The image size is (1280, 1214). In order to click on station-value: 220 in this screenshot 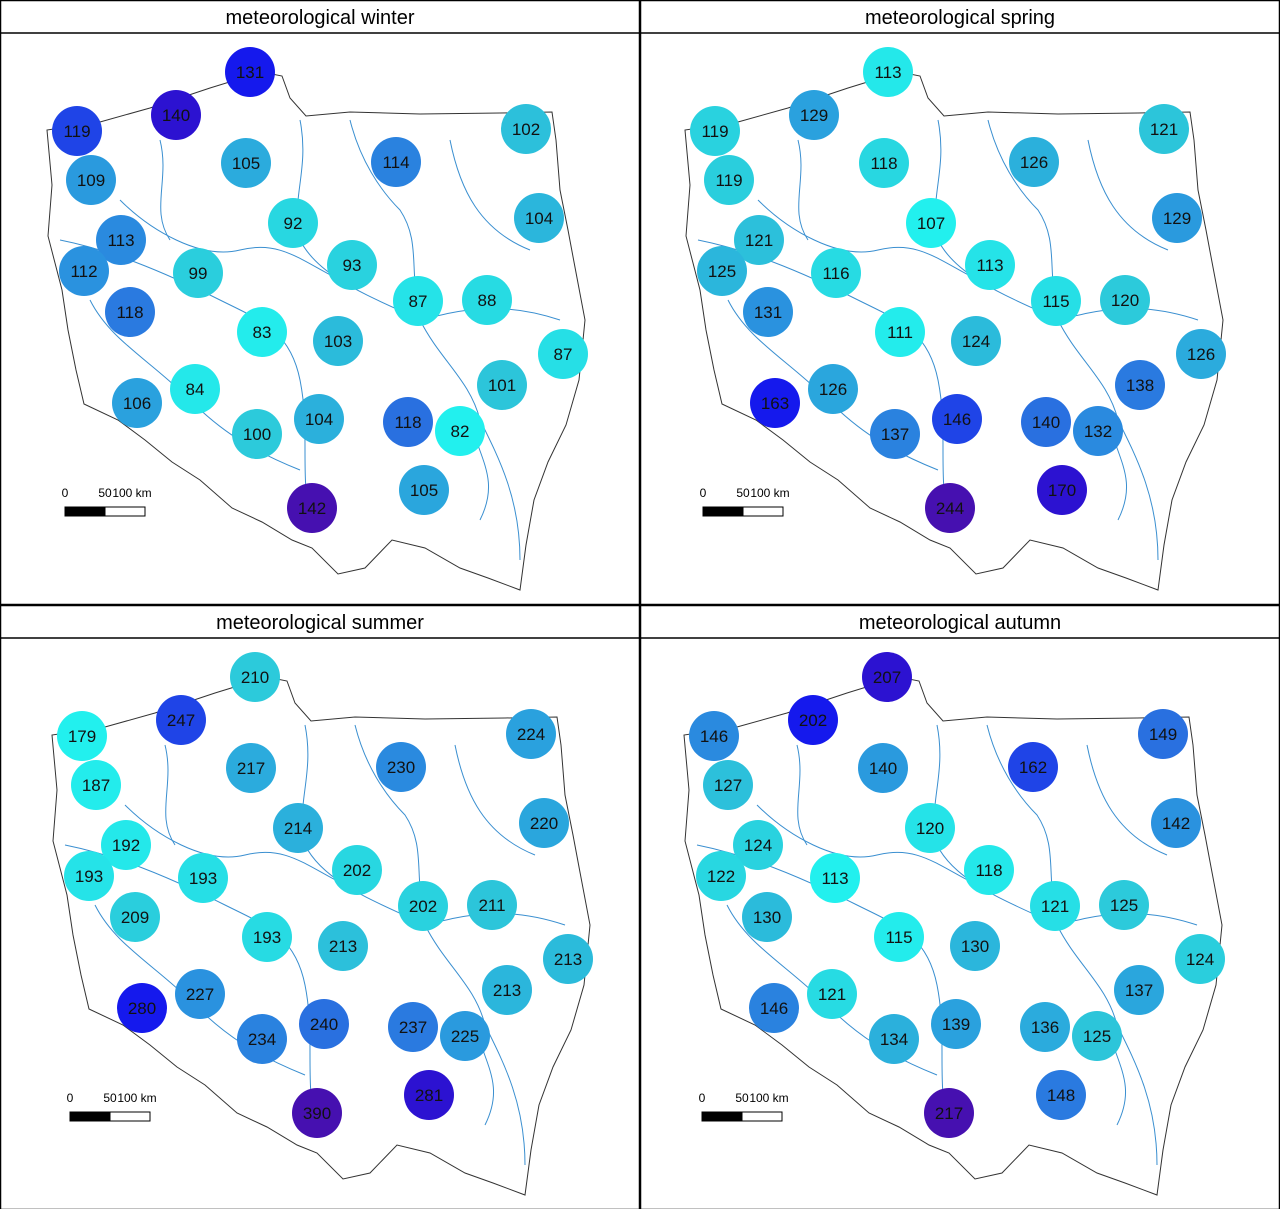, I will do `click(544, 823)`.